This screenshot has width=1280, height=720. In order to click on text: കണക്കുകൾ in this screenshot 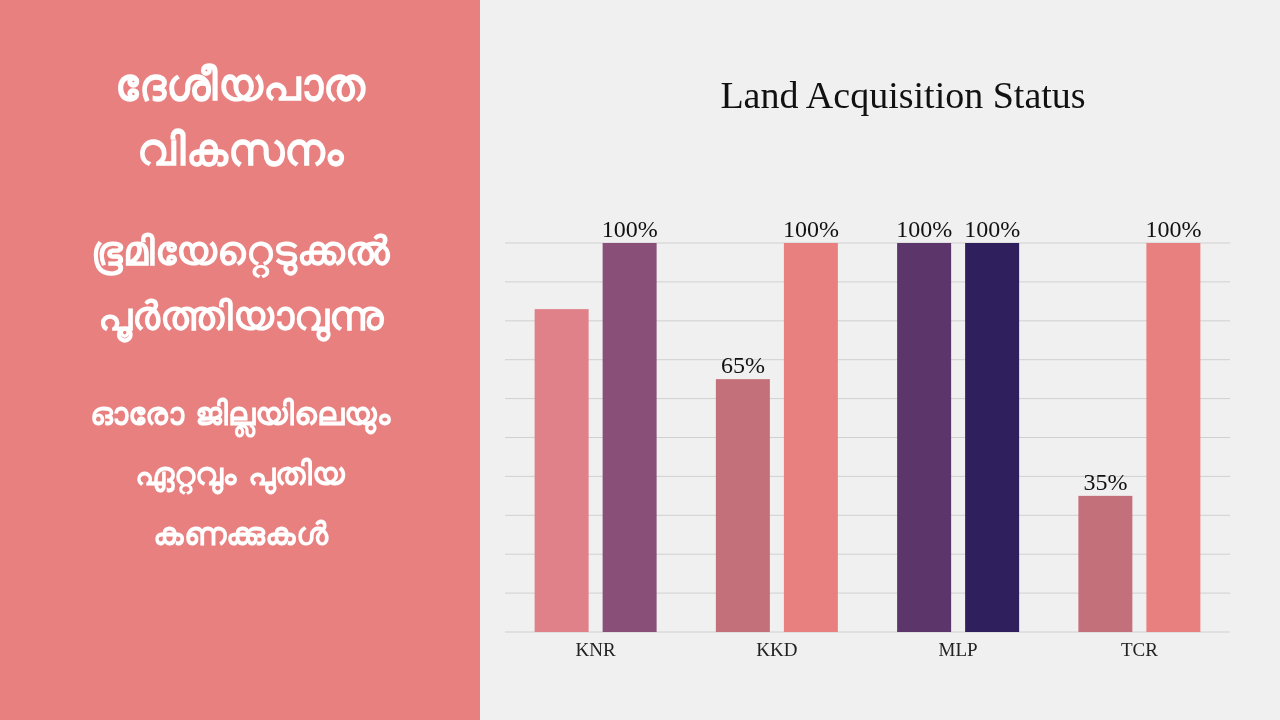, I will do `click(240, 534)`.